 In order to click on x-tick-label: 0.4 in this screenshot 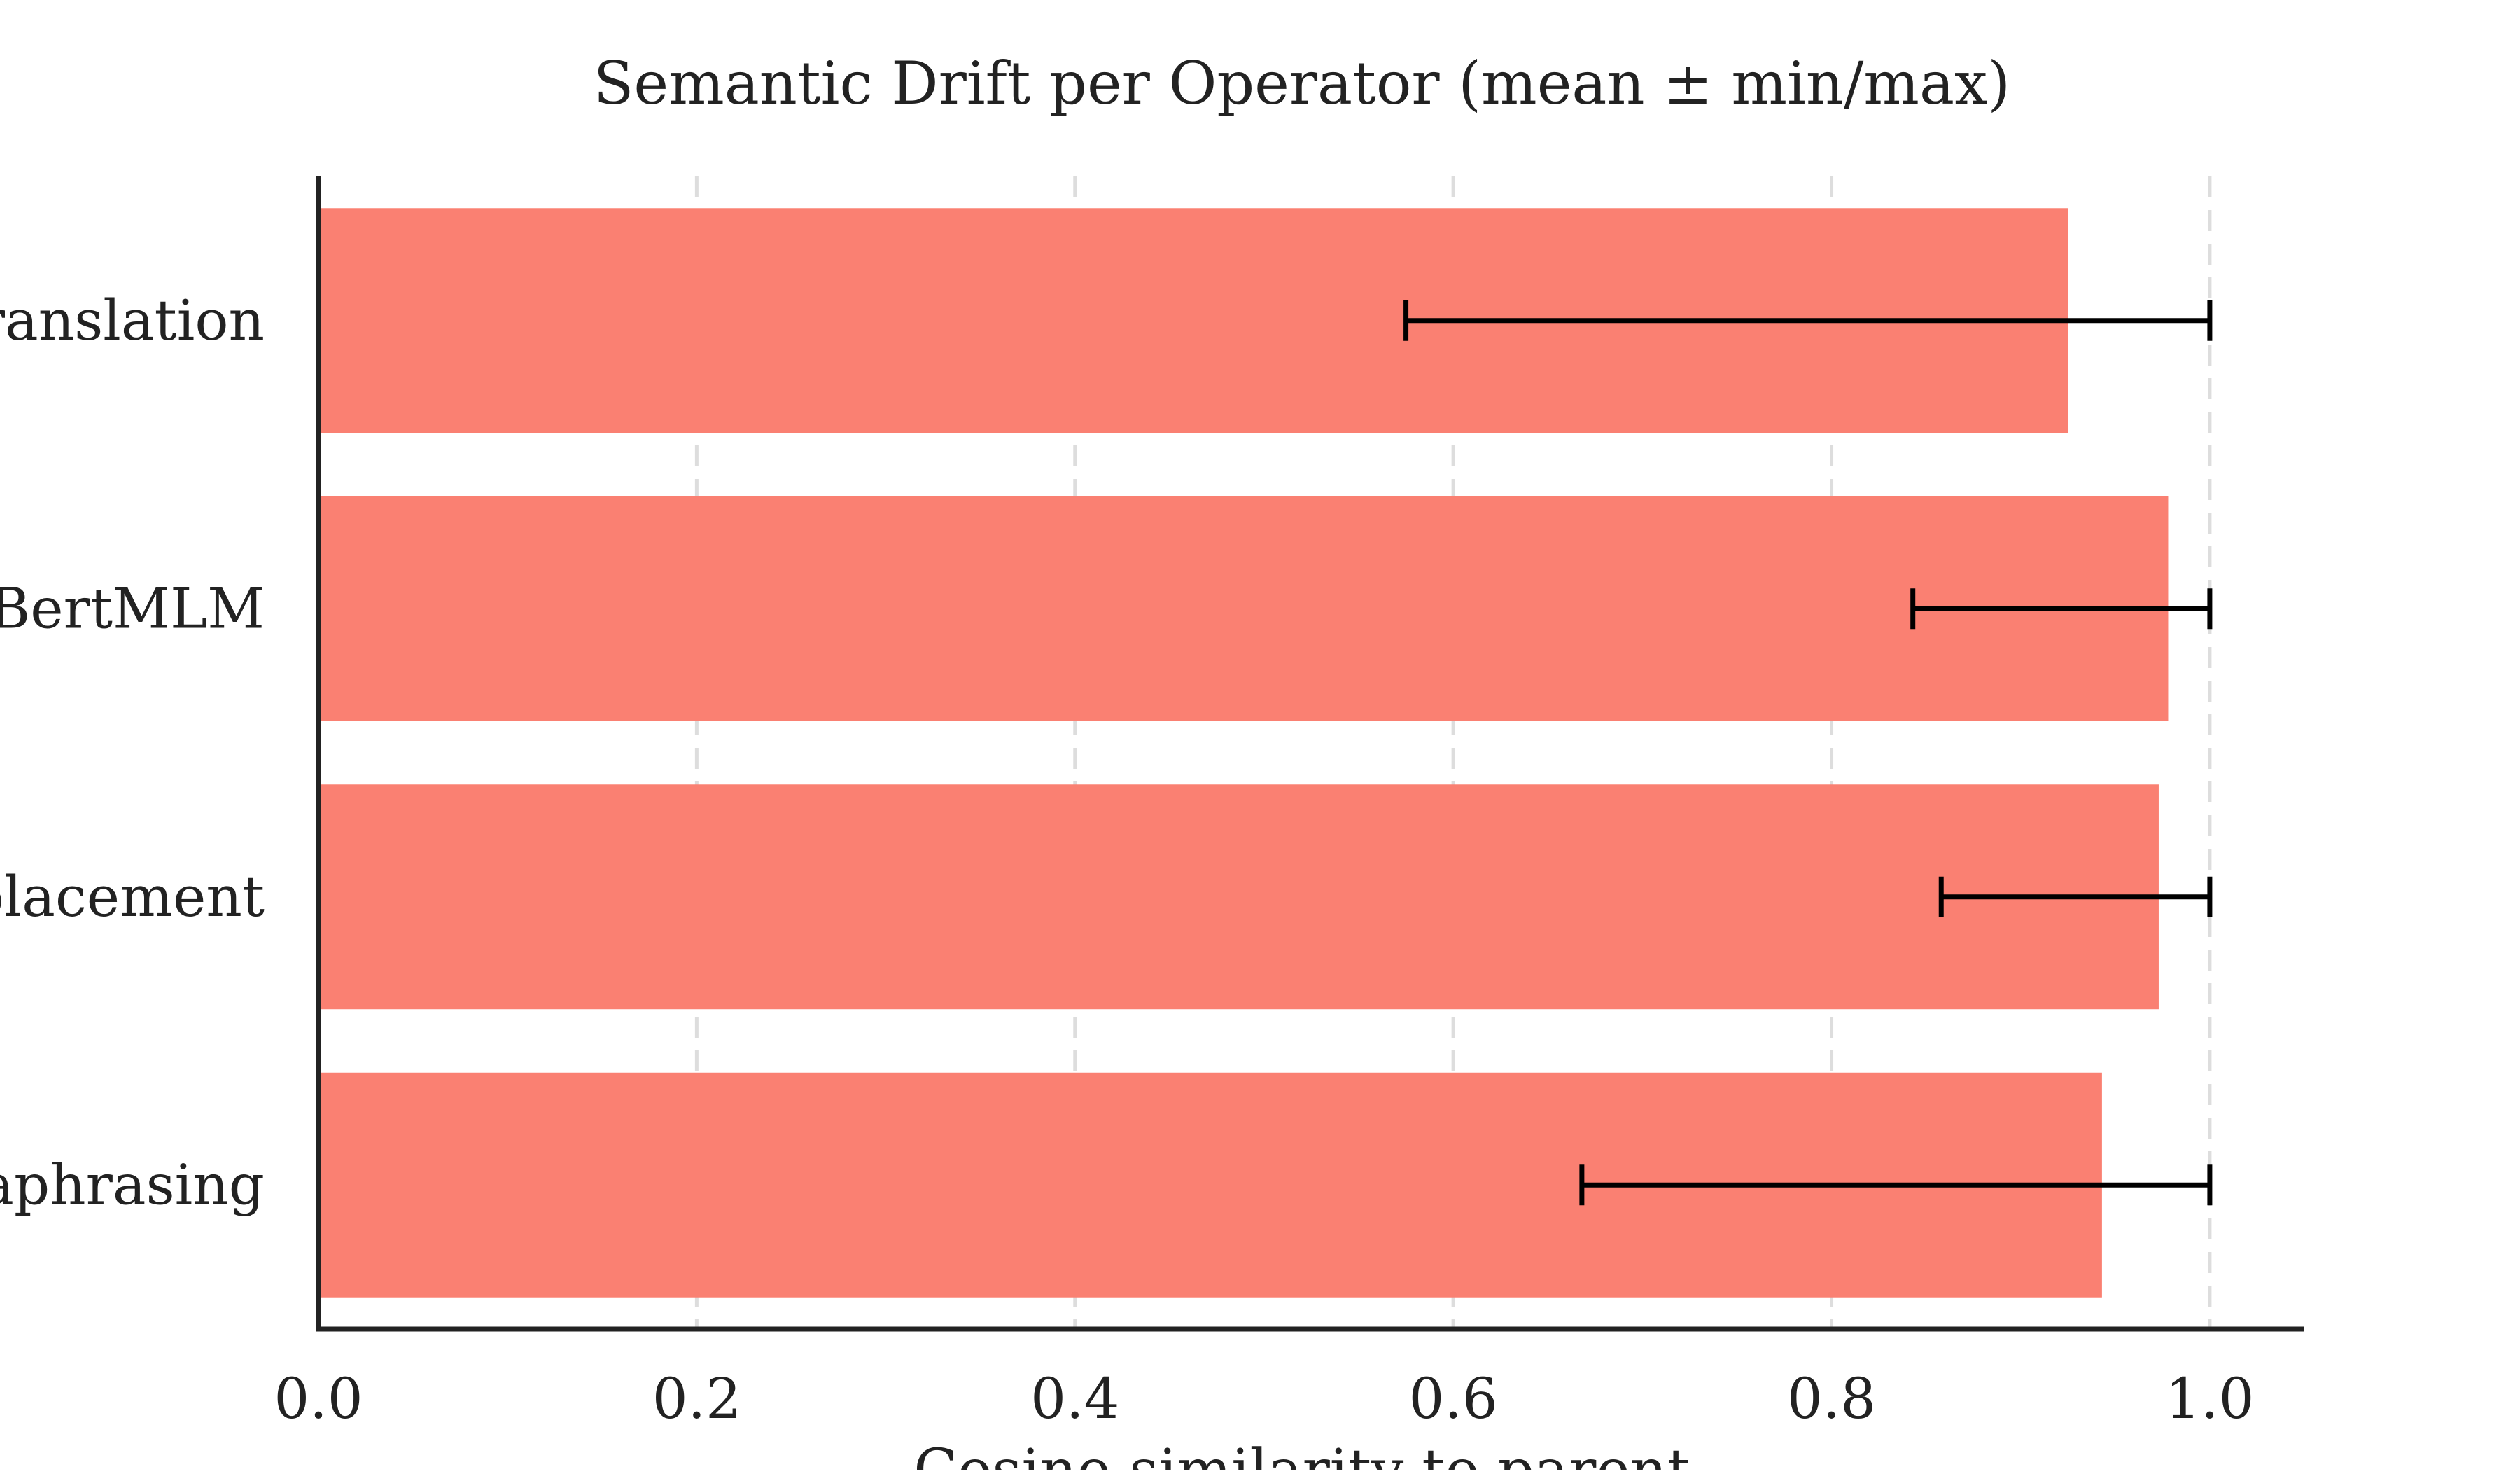, I will do `click(1074, 1399)`.